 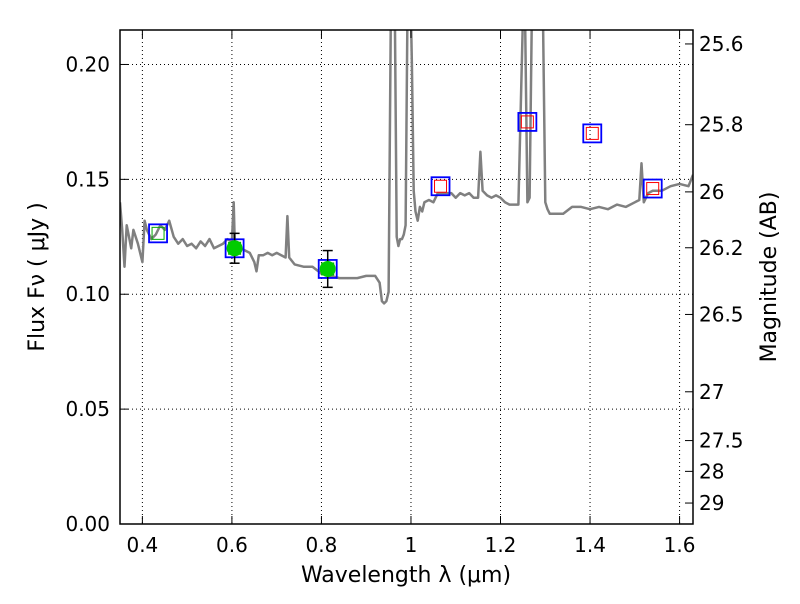 What do you see at coordinates (87, 409) in the screenshot?
I see `y-tick-label-1: 0.05` at bounding box center [87, 409].